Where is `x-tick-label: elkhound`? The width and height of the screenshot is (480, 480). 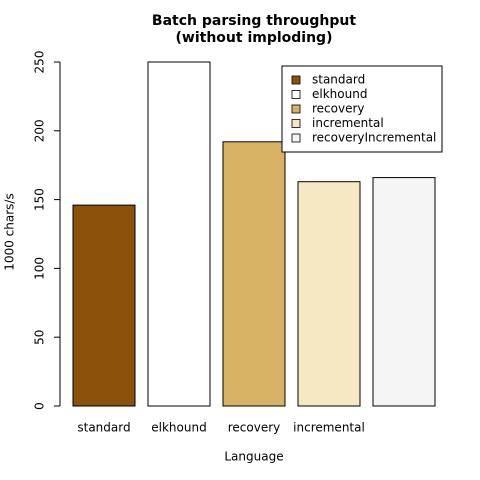
x-tick-label: elkhound is located at coordinates (178, 428).